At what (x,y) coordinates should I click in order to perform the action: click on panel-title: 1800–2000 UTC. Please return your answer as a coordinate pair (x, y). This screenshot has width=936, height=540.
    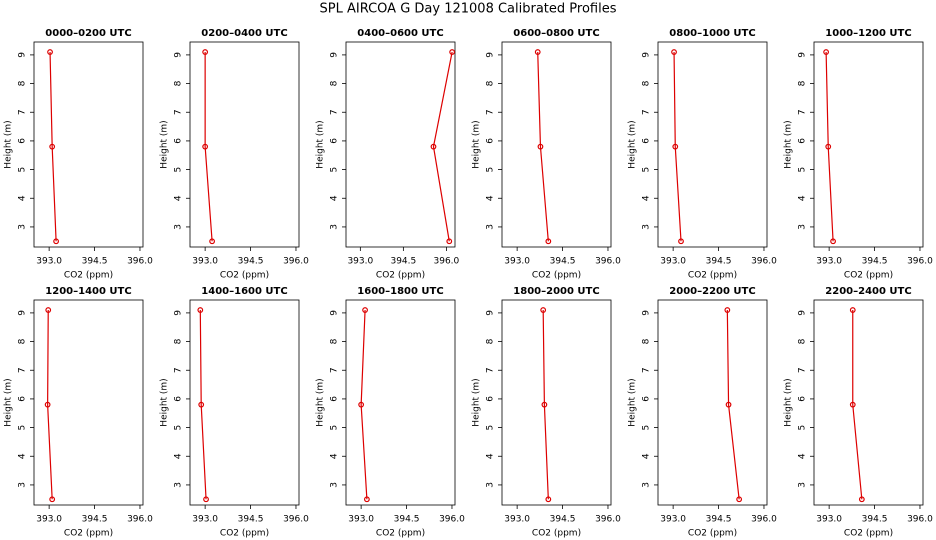
    Looking at the image, I should click on (556, 291).